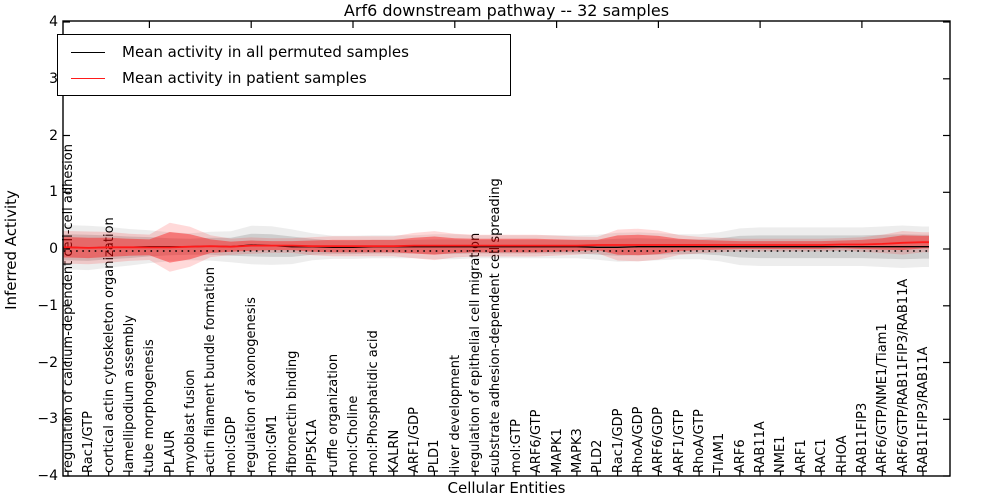 This screenshot has width=1000, height=500. What do you see at coordinates (53, 135) in the screenshot?
I see `y-tick-label: 2` at bounding box center [53, 135].